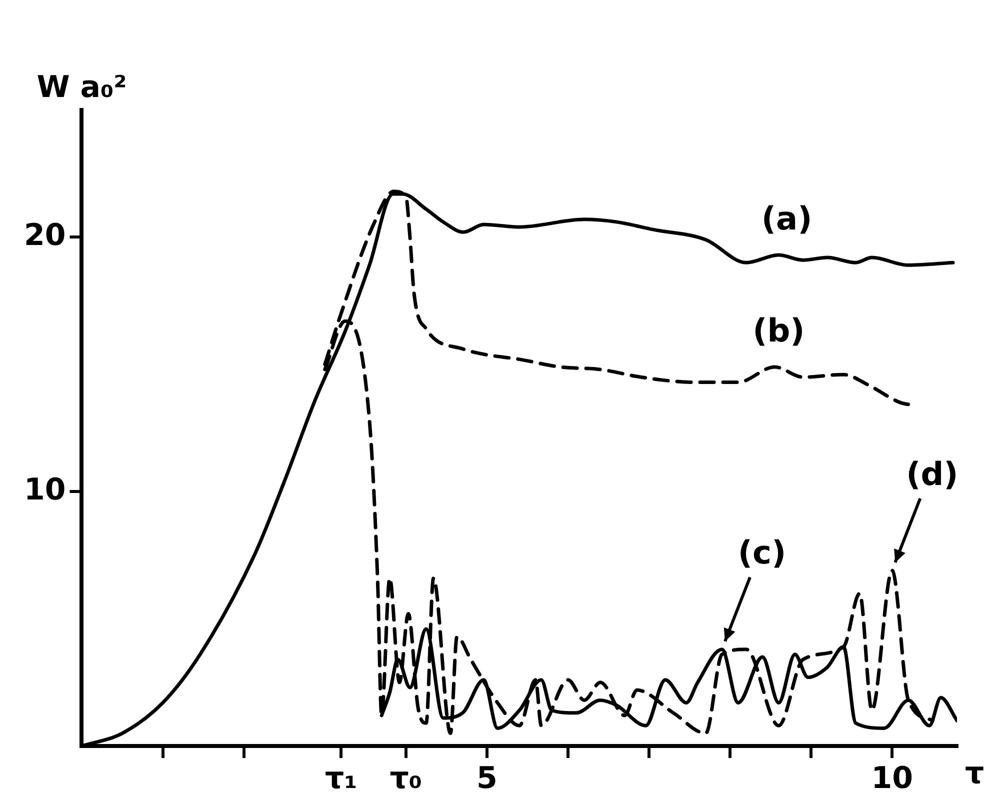 Image resolution: width=997 pixels, height=808 pixels. Describe the element at coordinates (786, 218) in the screenshot. I see `annotation: (a)` at that location.